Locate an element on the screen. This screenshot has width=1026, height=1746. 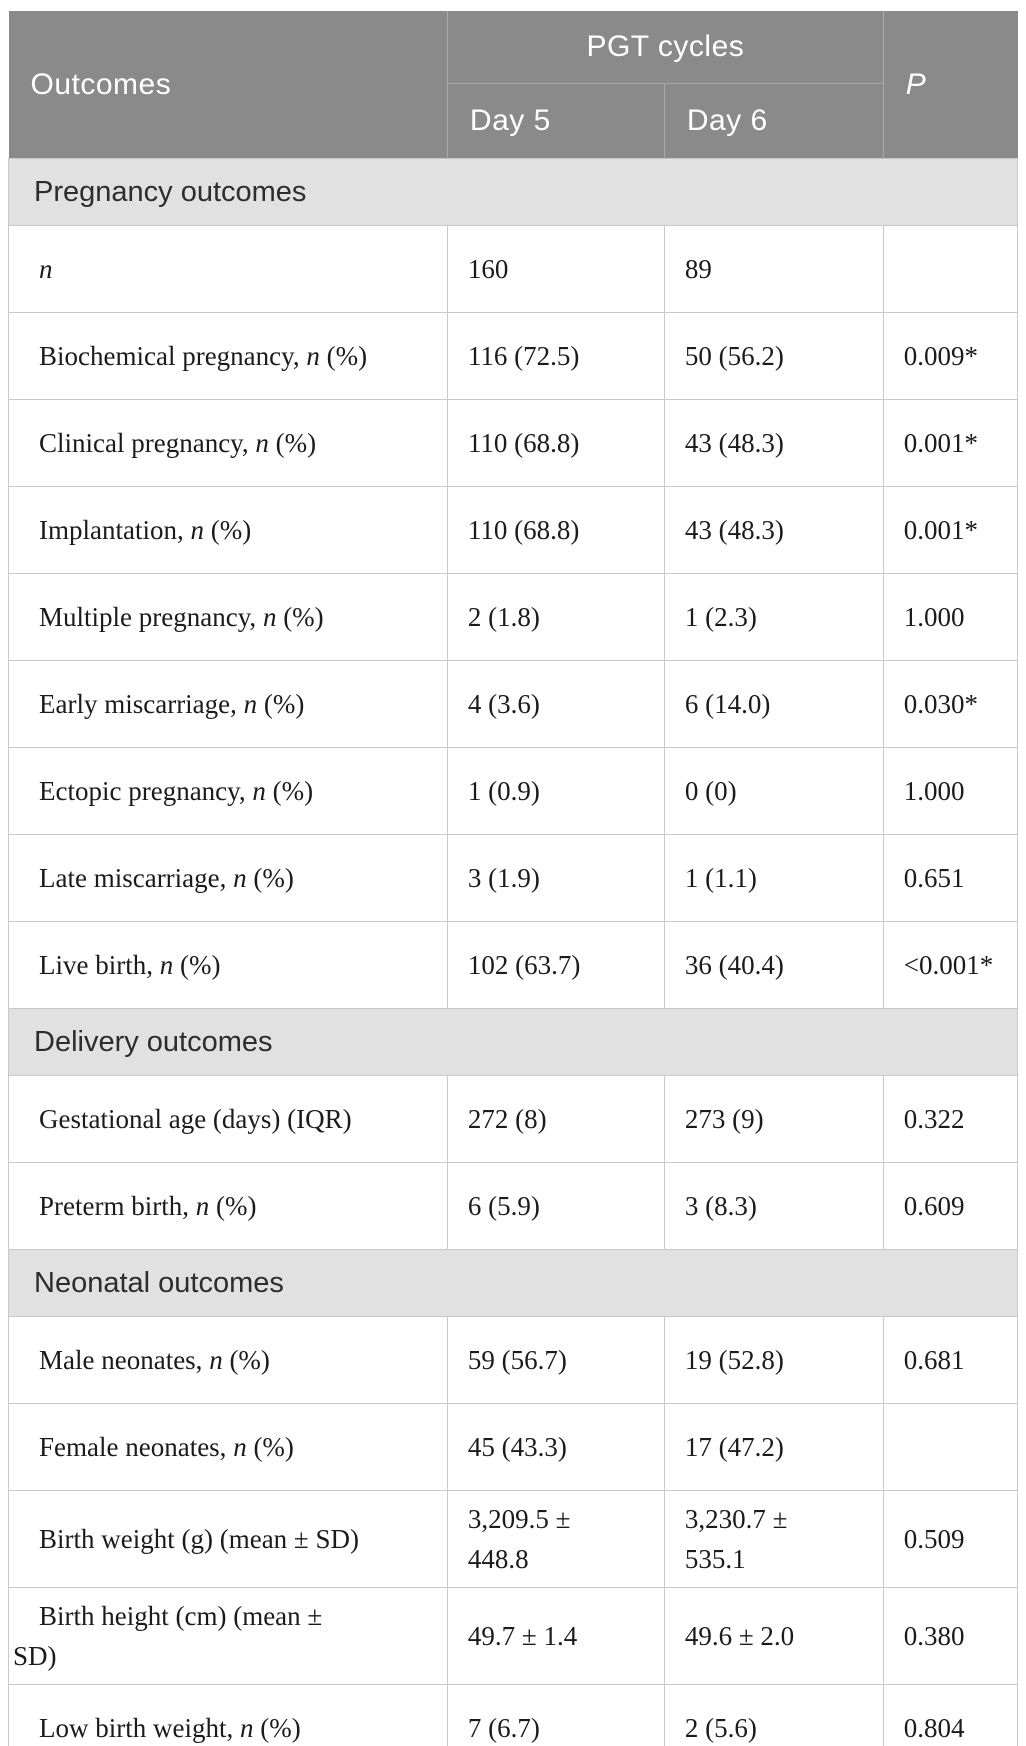
text: Male neonates, is located at coordinates (124, 1360).